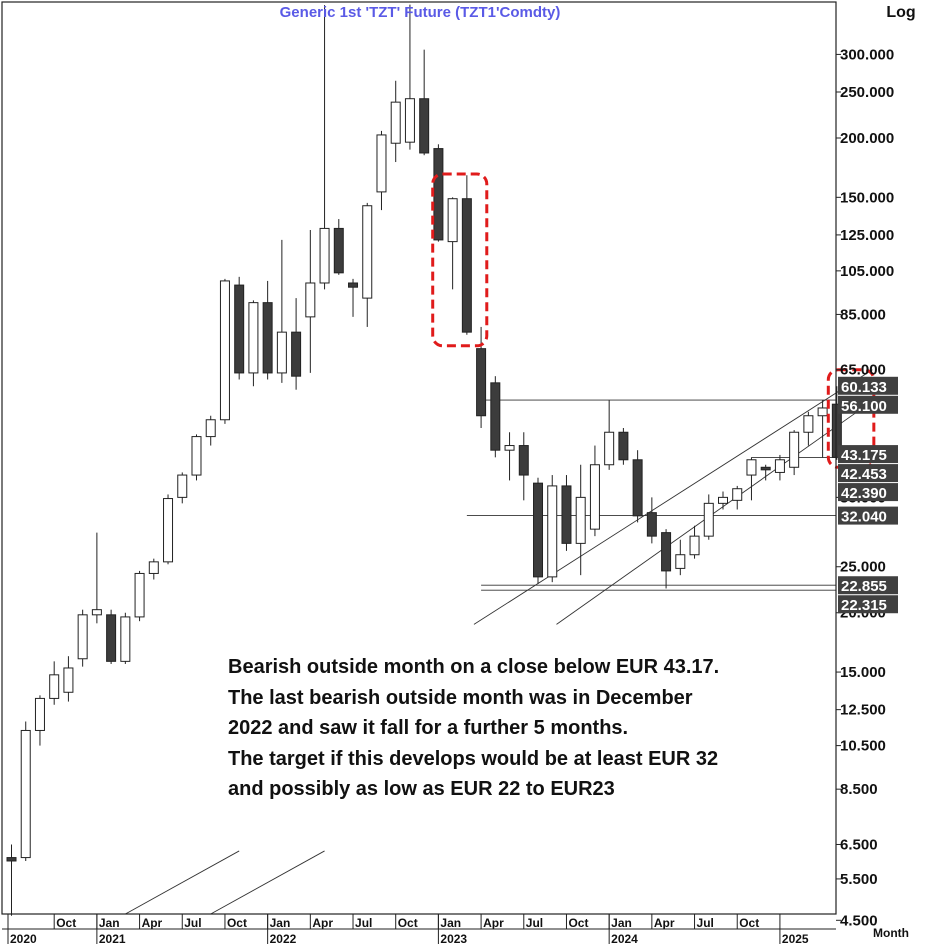 This screenshot has width=927, height=945. What do you see at coordinates (112, 938) in the screenshot?
I see `x-year-label: 2021` at bounding box center [112, 938].